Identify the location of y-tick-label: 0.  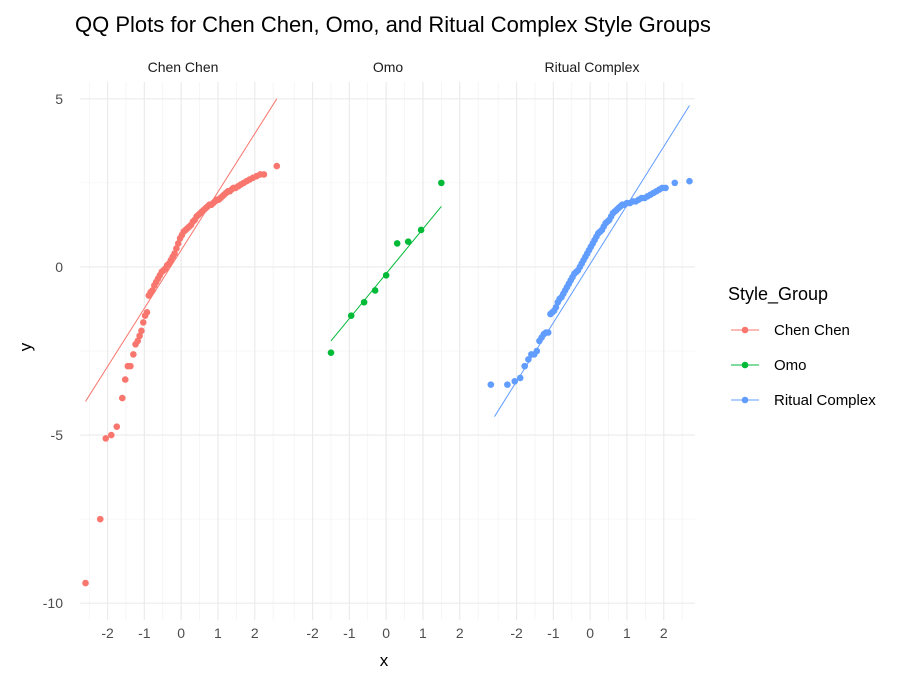
(59, 267).